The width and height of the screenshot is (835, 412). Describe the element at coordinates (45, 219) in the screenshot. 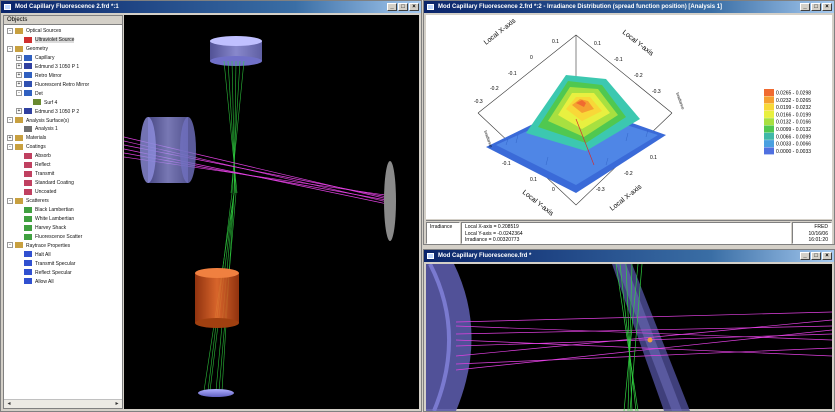

I see `tree-item: White Lambertian` at that location.